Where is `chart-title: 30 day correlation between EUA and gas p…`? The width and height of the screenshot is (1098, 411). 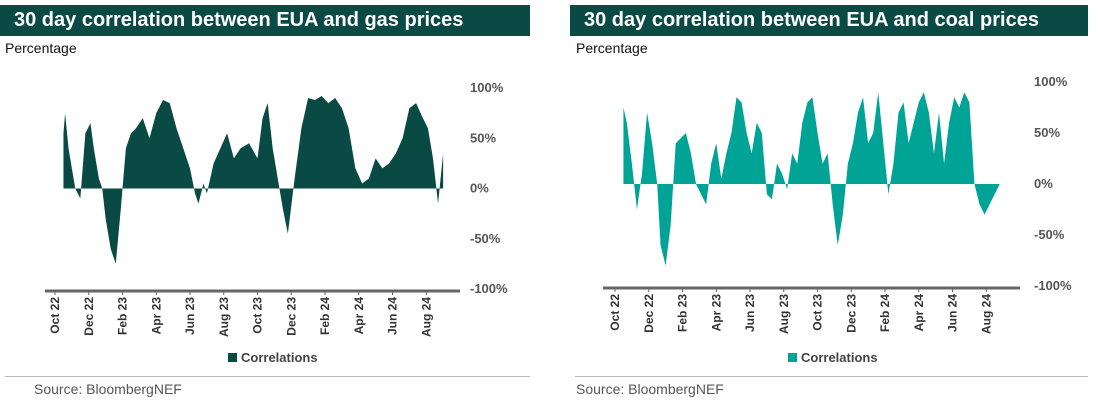 chart-title: 30 day correlation between EUA and gas p… is located at coordinates (265, 20).